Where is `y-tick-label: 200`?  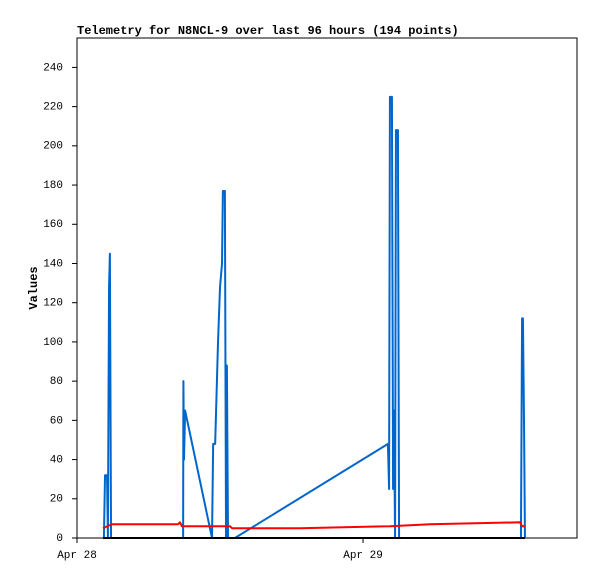
y-tick-label: 200 is located at coordinates (53, 147).